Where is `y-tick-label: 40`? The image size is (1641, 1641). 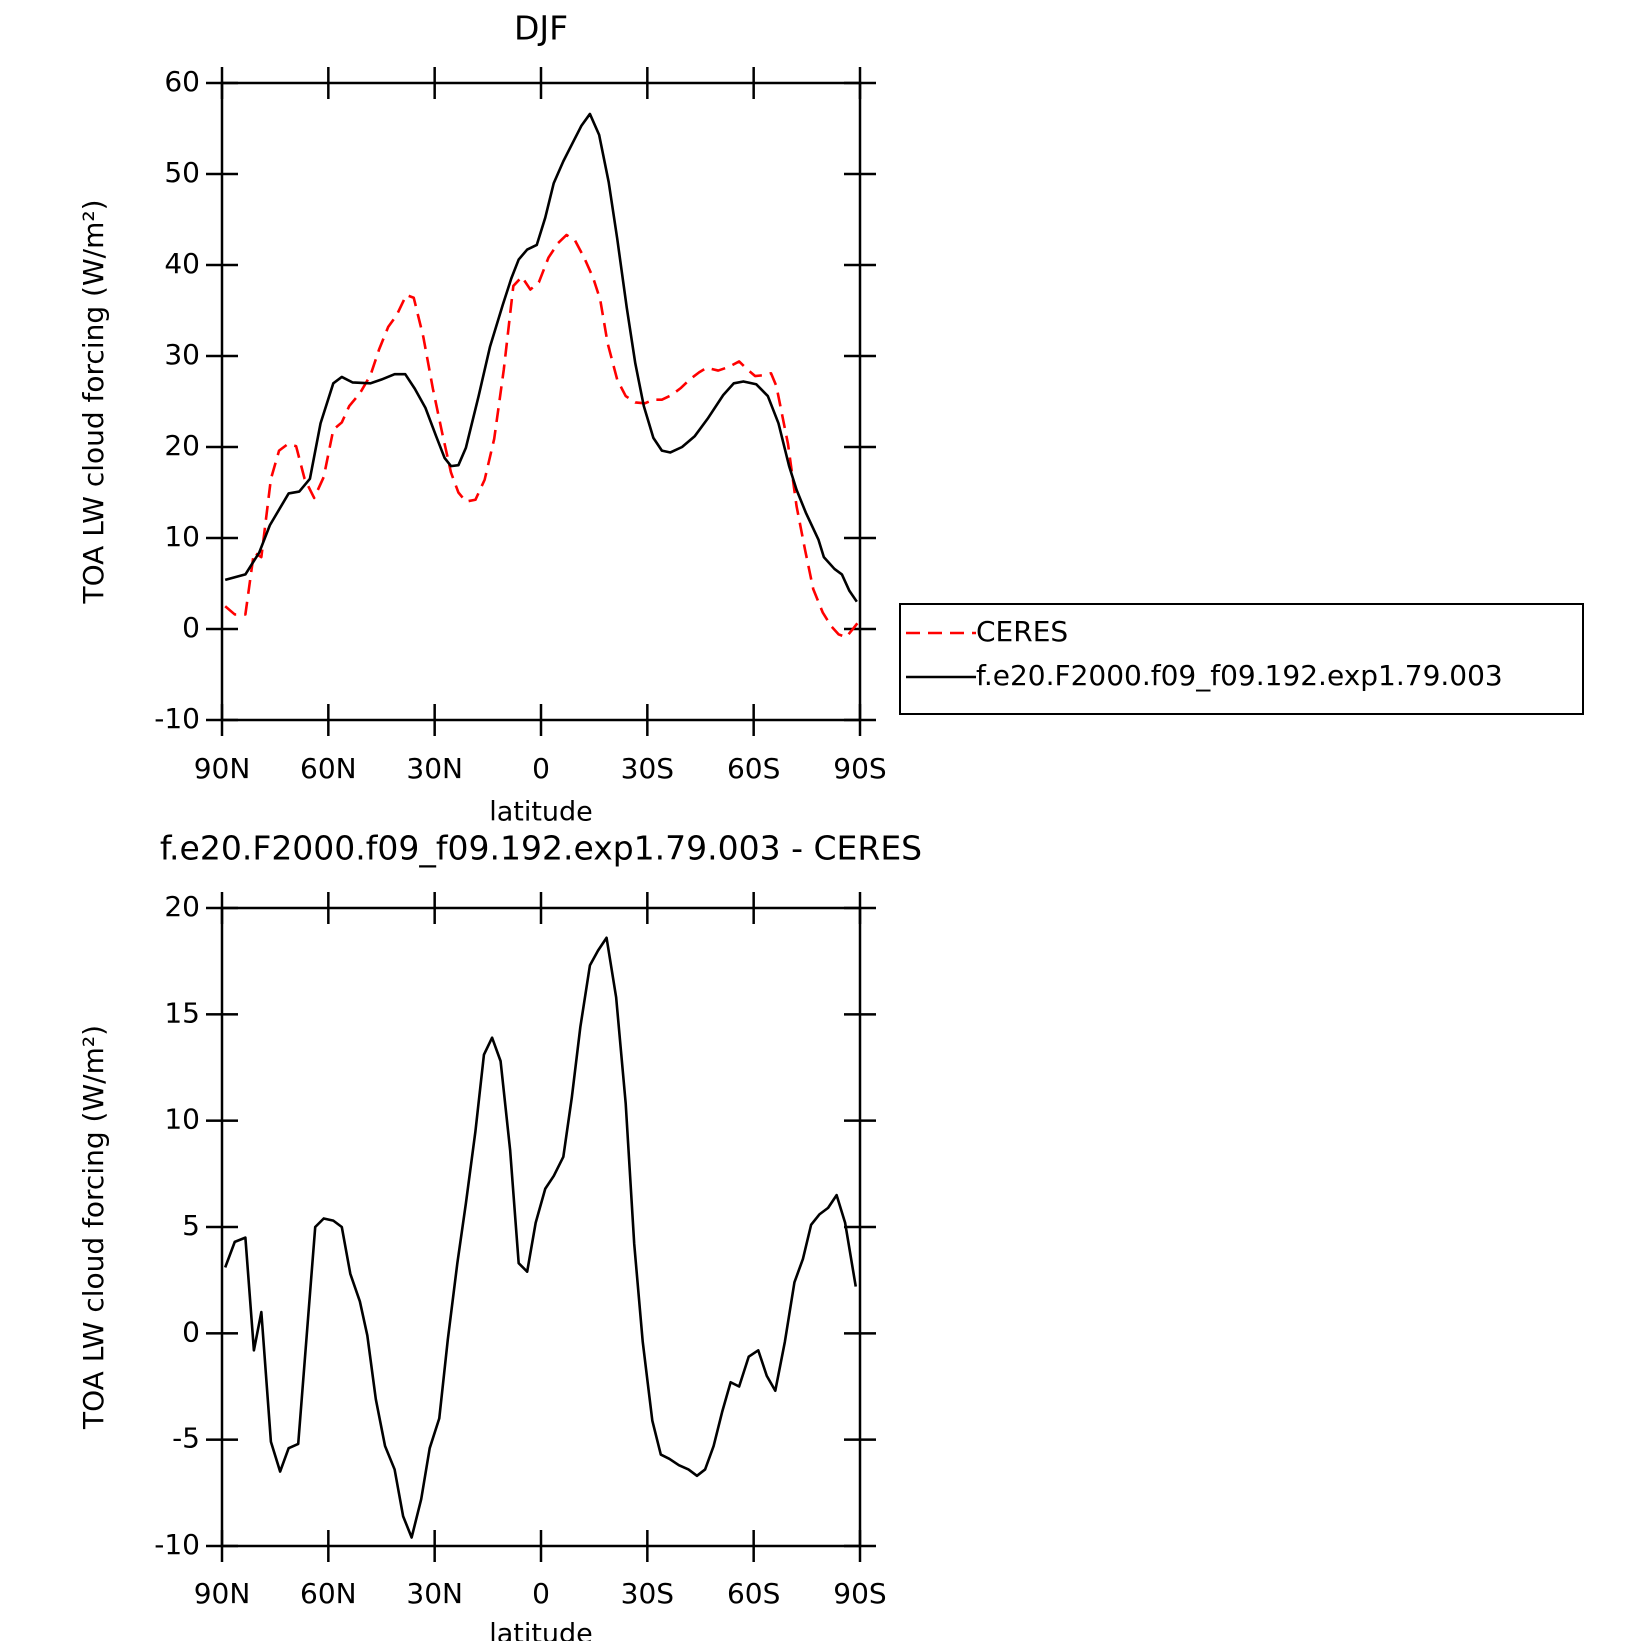 y-tick-label: 40 is located at coordinates (182, 263).